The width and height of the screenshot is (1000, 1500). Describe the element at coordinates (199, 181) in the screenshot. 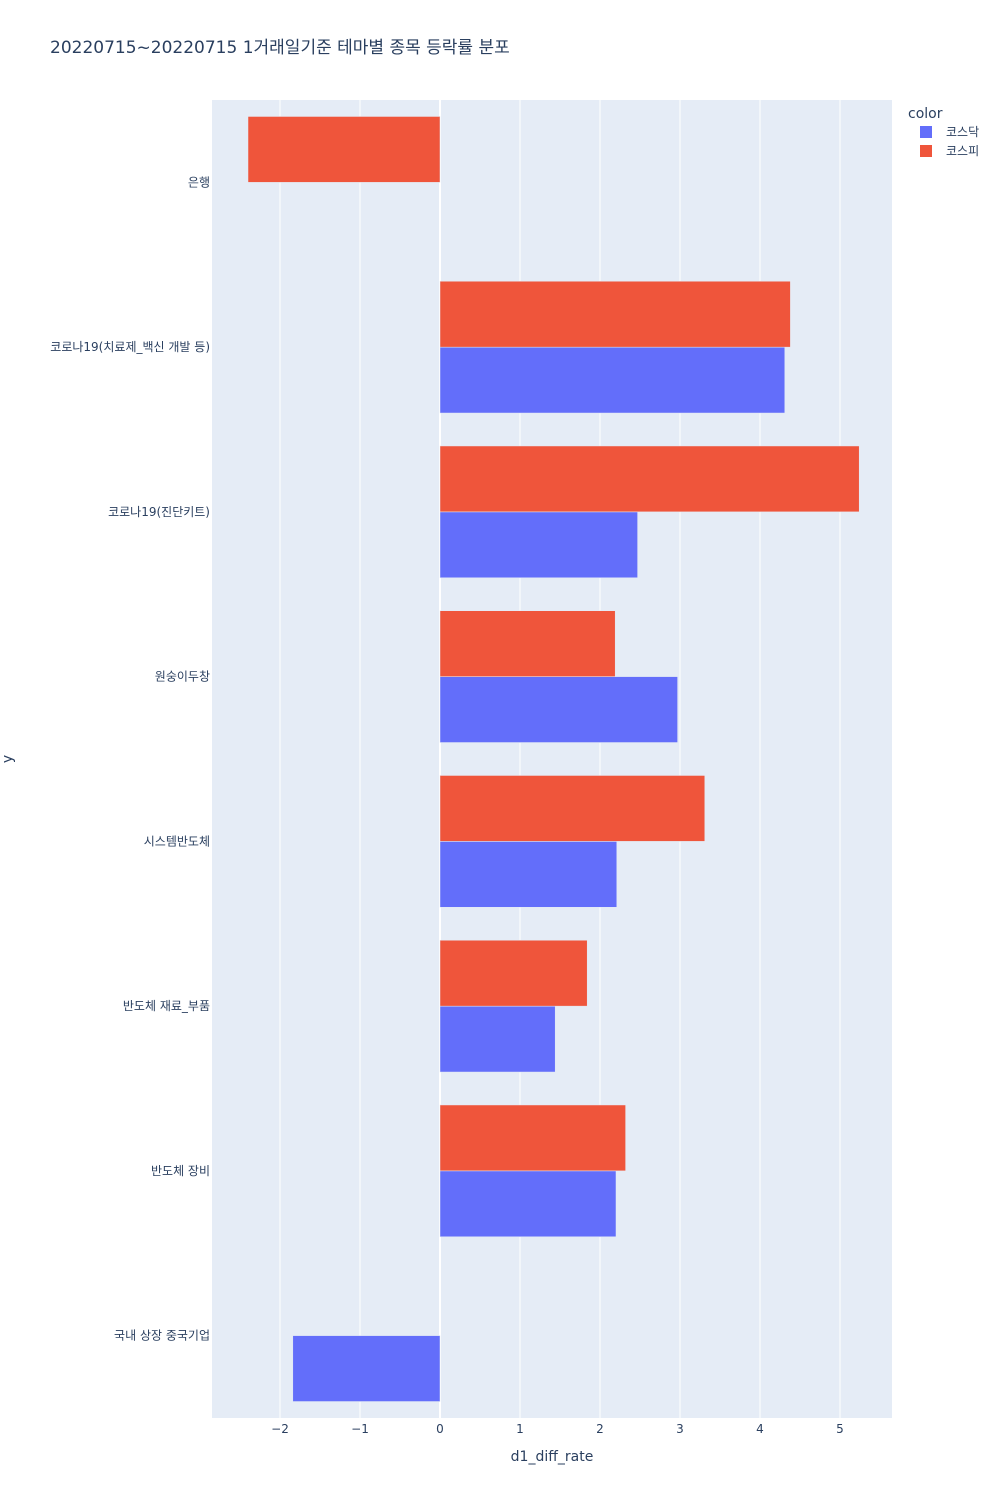

I see `y-tick-label: 은행` at that location.